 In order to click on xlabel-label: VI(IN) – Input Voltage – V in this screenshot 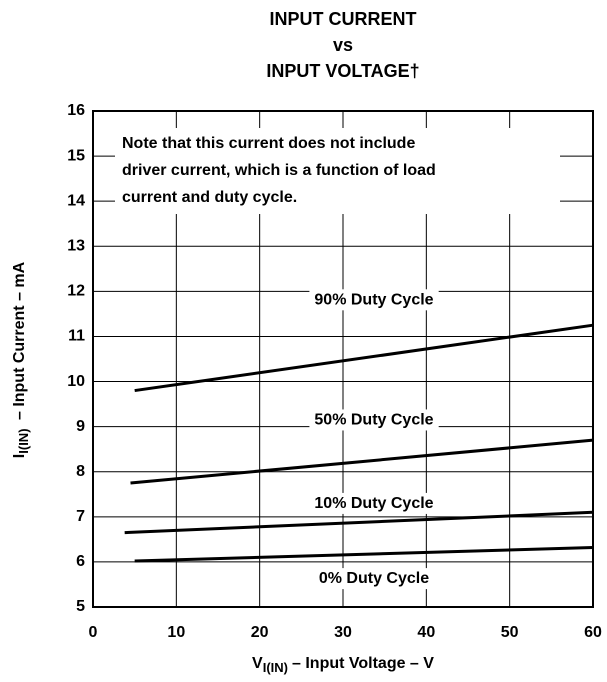, I will do `click(343, 665)`.